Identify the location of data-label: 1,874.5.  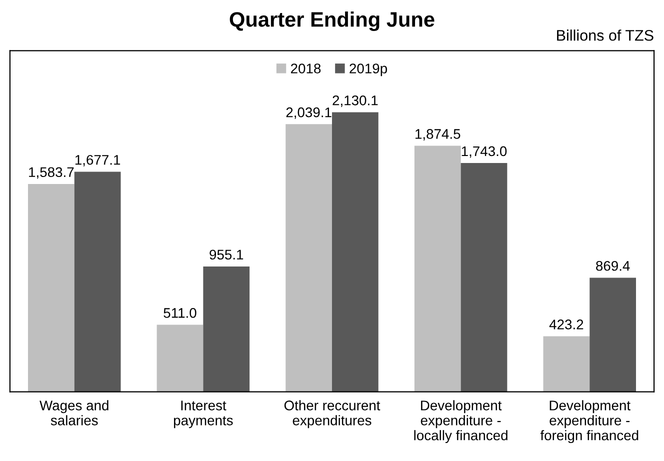
(438, 135).